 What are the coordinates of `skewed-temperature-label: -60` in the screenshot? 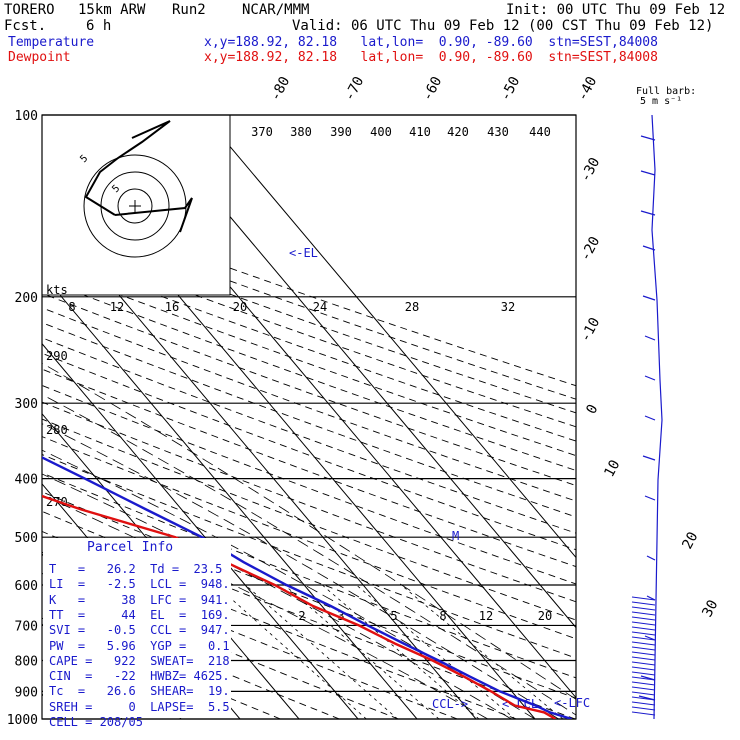 It's located at (432, 89).